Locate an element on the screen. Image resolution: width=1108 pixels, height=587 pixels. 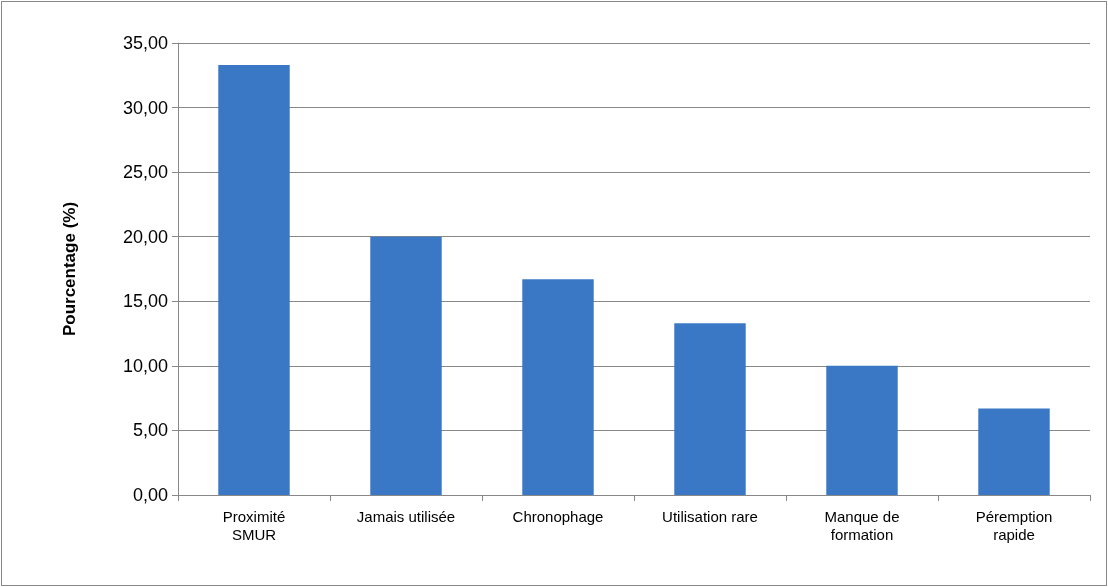
x-tick-label: Manque de formation is located at coordinates (862, 525).